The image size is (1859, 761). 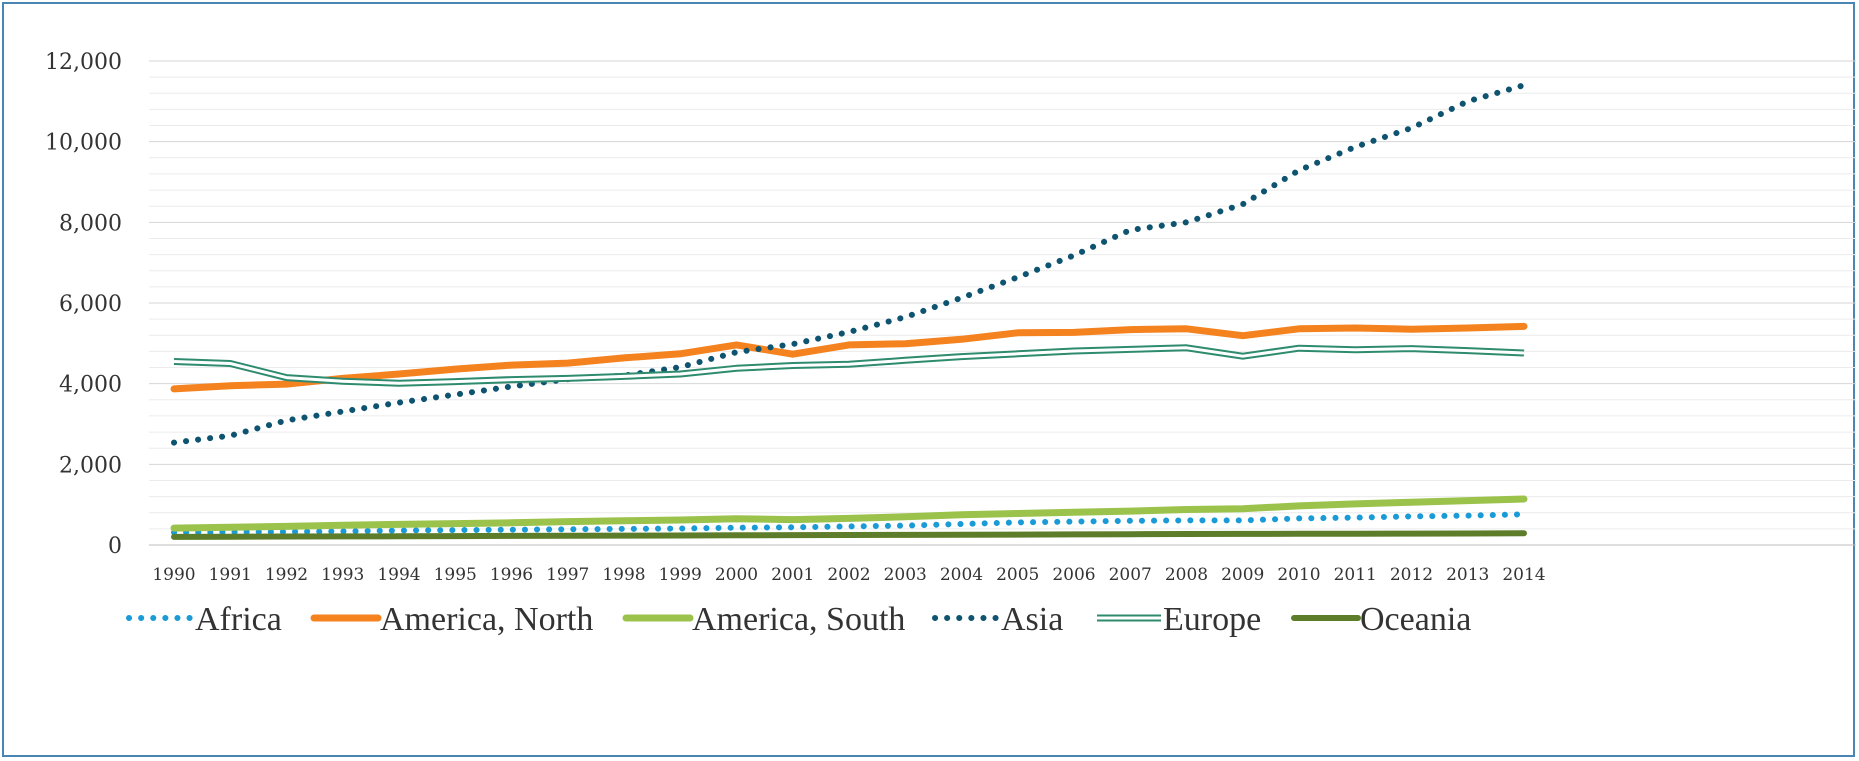 I want to click on x-tick-label: 2004, so click(x=961, y=575).